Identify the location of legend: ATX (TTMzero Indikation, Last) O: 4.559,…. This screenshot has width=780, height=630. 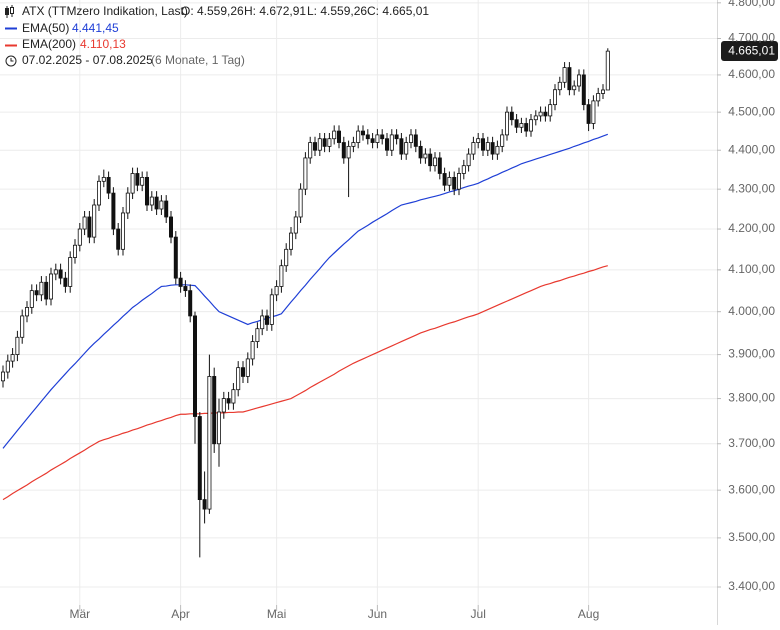
(217, 35).